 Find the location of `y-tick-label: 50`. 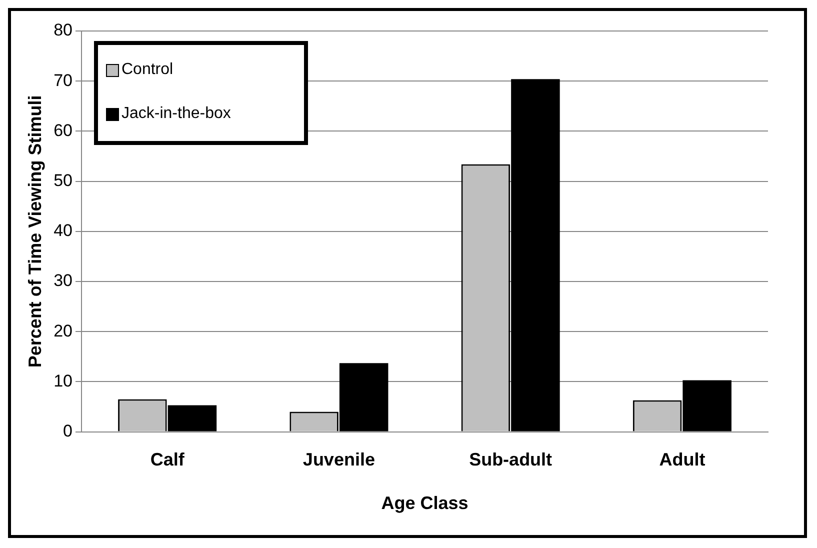

y-tick-label: 50 is located at coordinates (63, 180).